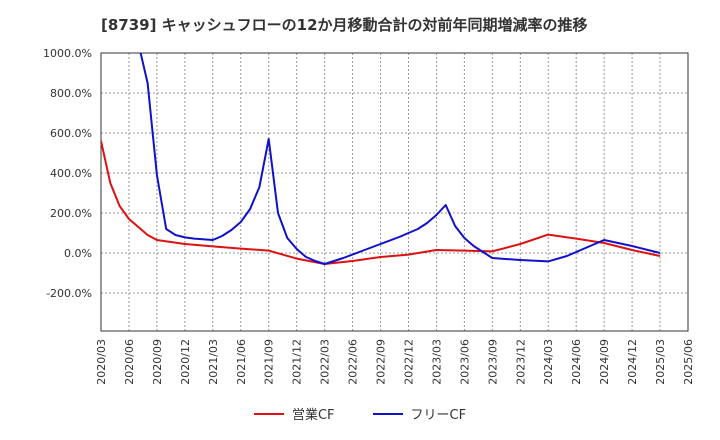 This screenshot has height=440, width=720. What do you see at coordinates (185, 362) in the screenshot?
I see `x-tick-label: 2020/12` at bounding box center [185, 362].